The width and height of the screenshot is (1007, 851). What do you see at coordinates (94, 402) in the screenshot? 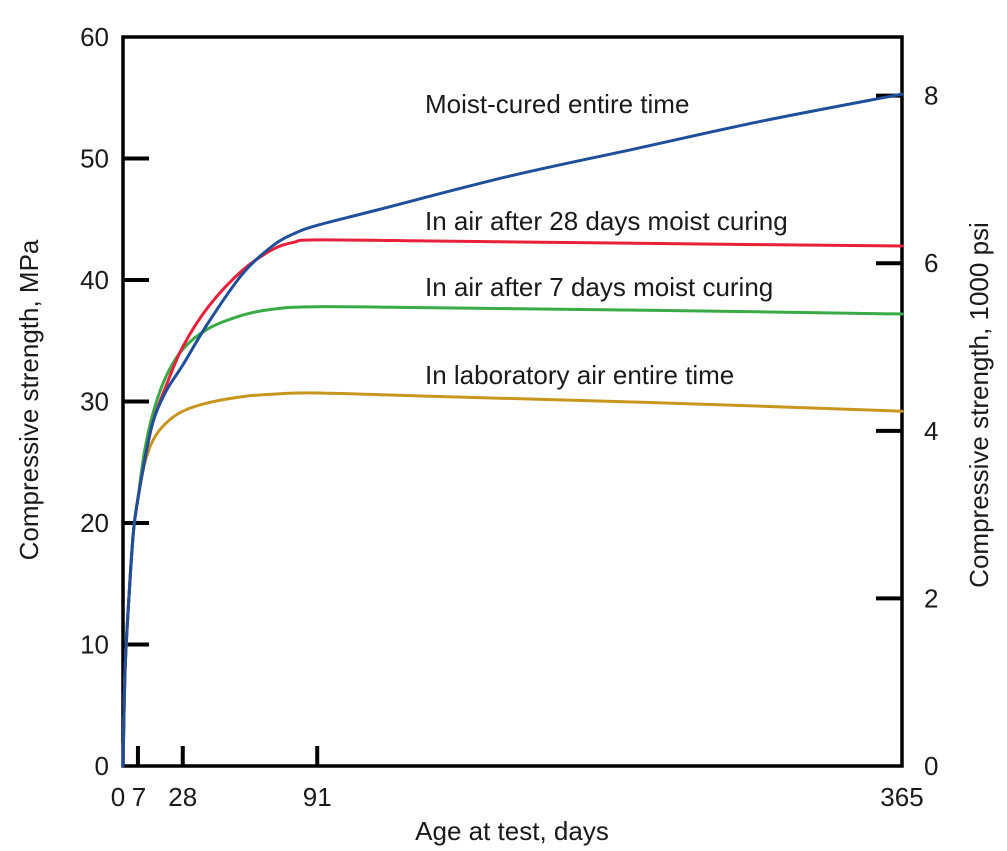
I see `y-tick-label: 30` at bounding box center [94, 402].